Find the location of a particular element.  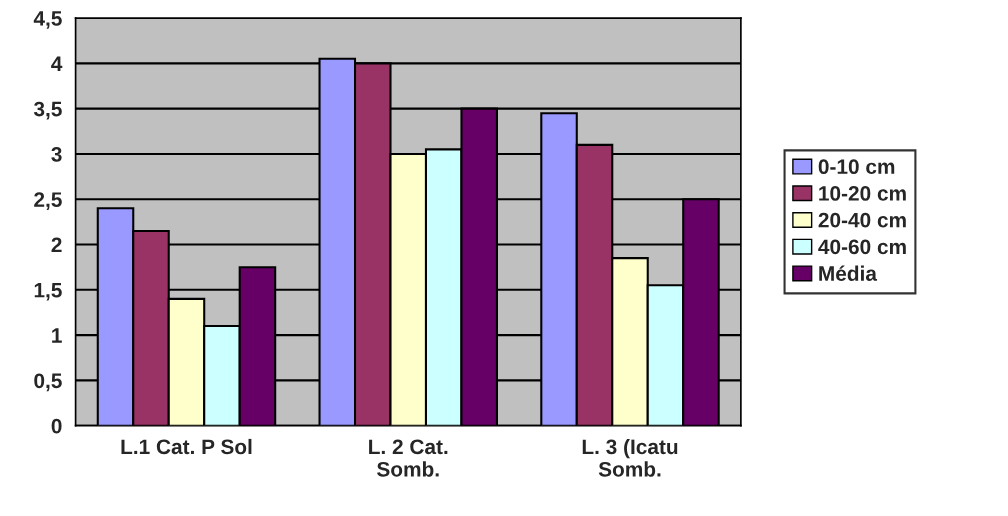

y-tick-label: 0 is located at coordinates (56, 426).